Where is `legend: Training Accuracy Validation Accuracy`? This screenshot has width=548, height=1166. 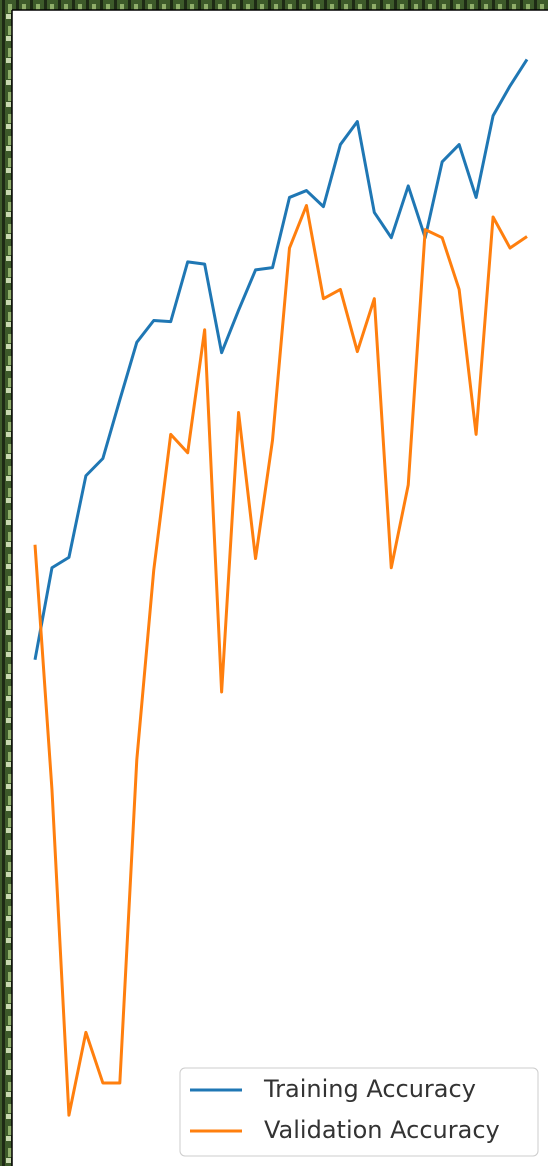
legend: Training Accuracy Validation Accuracy is located at coordinates (359, 1112).